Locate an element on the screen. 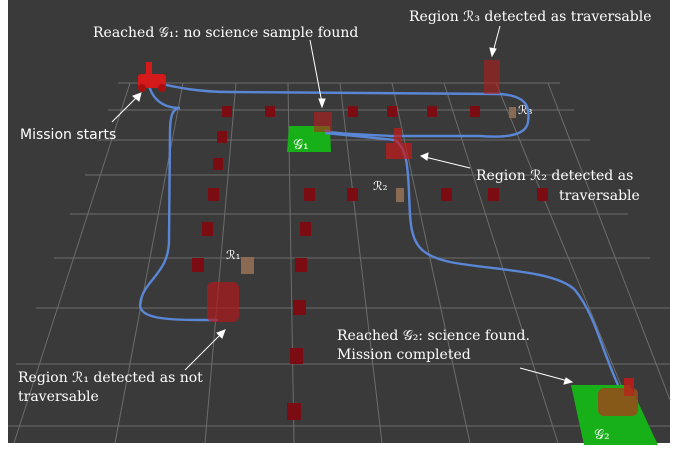 The image size is (678, 451). goal-g2-label: 𝒢₂ is located at coordinates (602, 435).